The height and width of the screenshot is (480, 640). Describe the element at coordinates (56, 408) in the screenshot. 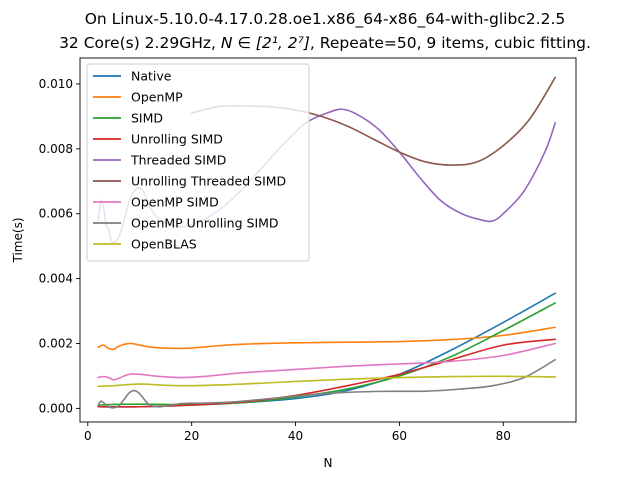

I see `y-tick-label: 0.000` at that location.